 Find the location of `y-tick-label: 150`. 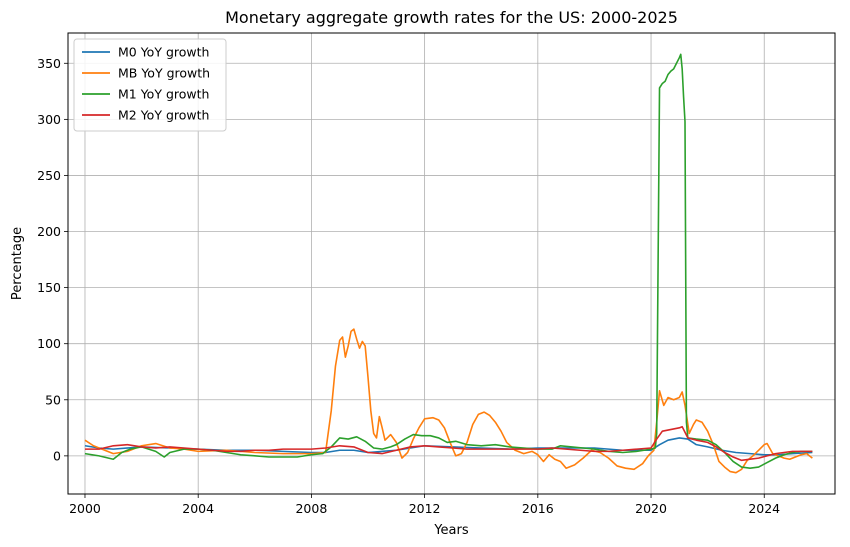

y-tick-label: 150 is located at coordinates (49, 287).